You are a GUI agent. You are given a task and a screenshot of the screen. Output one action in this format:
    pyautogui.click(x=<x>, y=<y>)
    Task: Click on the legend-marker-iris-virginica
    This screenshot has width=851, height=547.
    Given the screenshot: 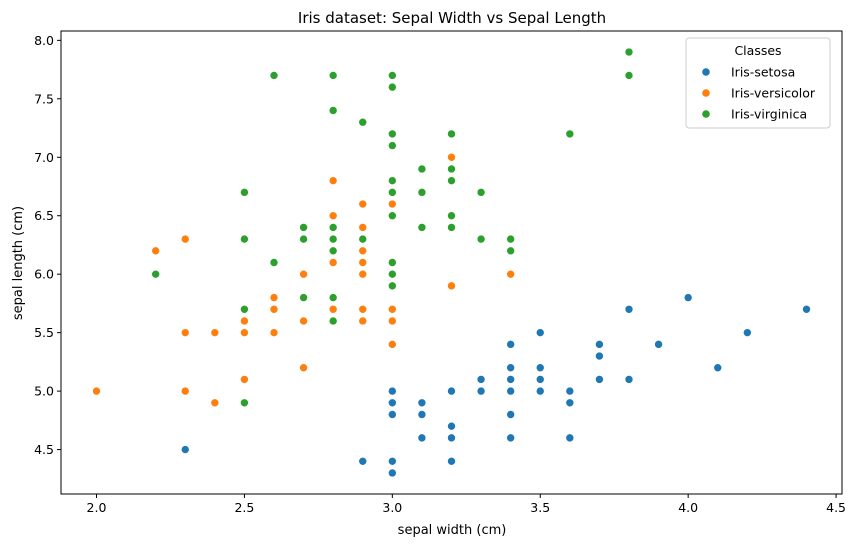 What is the action you would take?
    pyautogui.click(x=706, y=114)
    